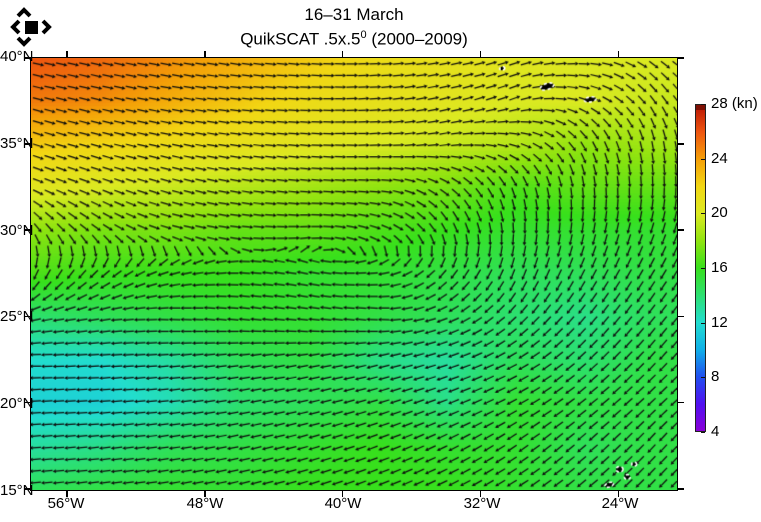 Image resolution: width=761 pixels, height=522 pixels. I want to click on lon-label-32w: 32°W, so click(482, 503).